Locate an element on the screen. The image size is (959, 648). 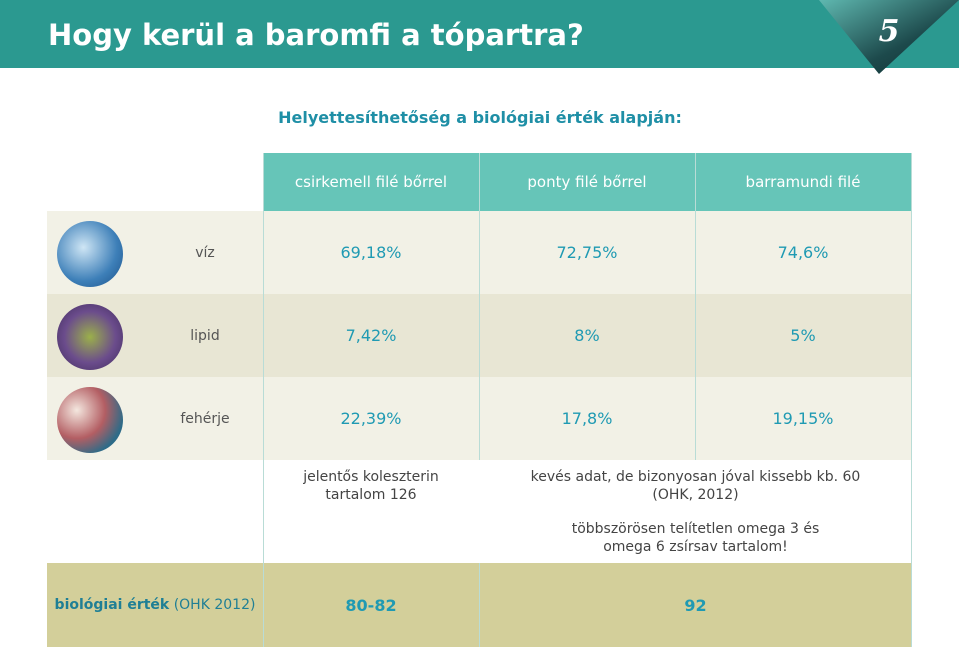
footer-value: 80-82 is located at coordinates (371, 605).